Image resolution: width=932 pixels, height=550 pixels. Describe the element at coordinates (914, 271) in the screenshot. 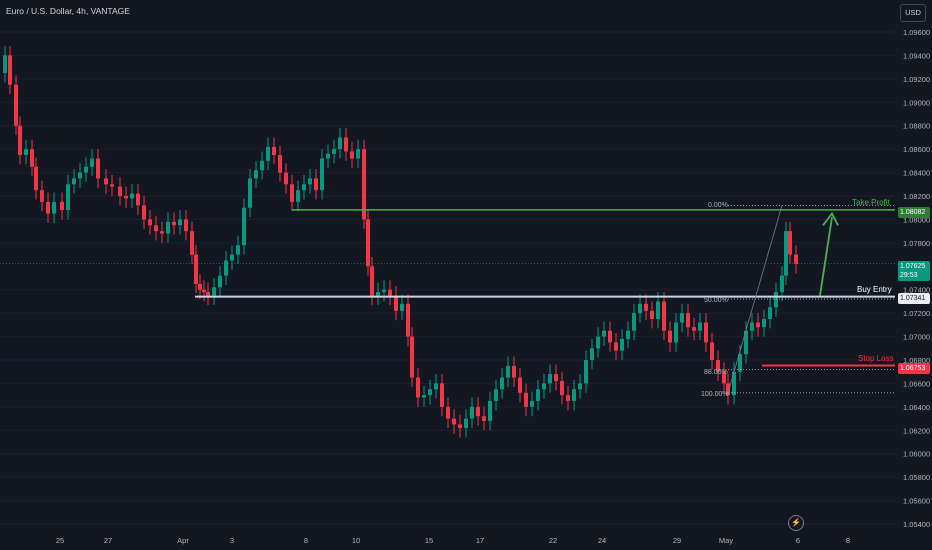

I see `current-price-tag: 1.07625 29:53` at that location.